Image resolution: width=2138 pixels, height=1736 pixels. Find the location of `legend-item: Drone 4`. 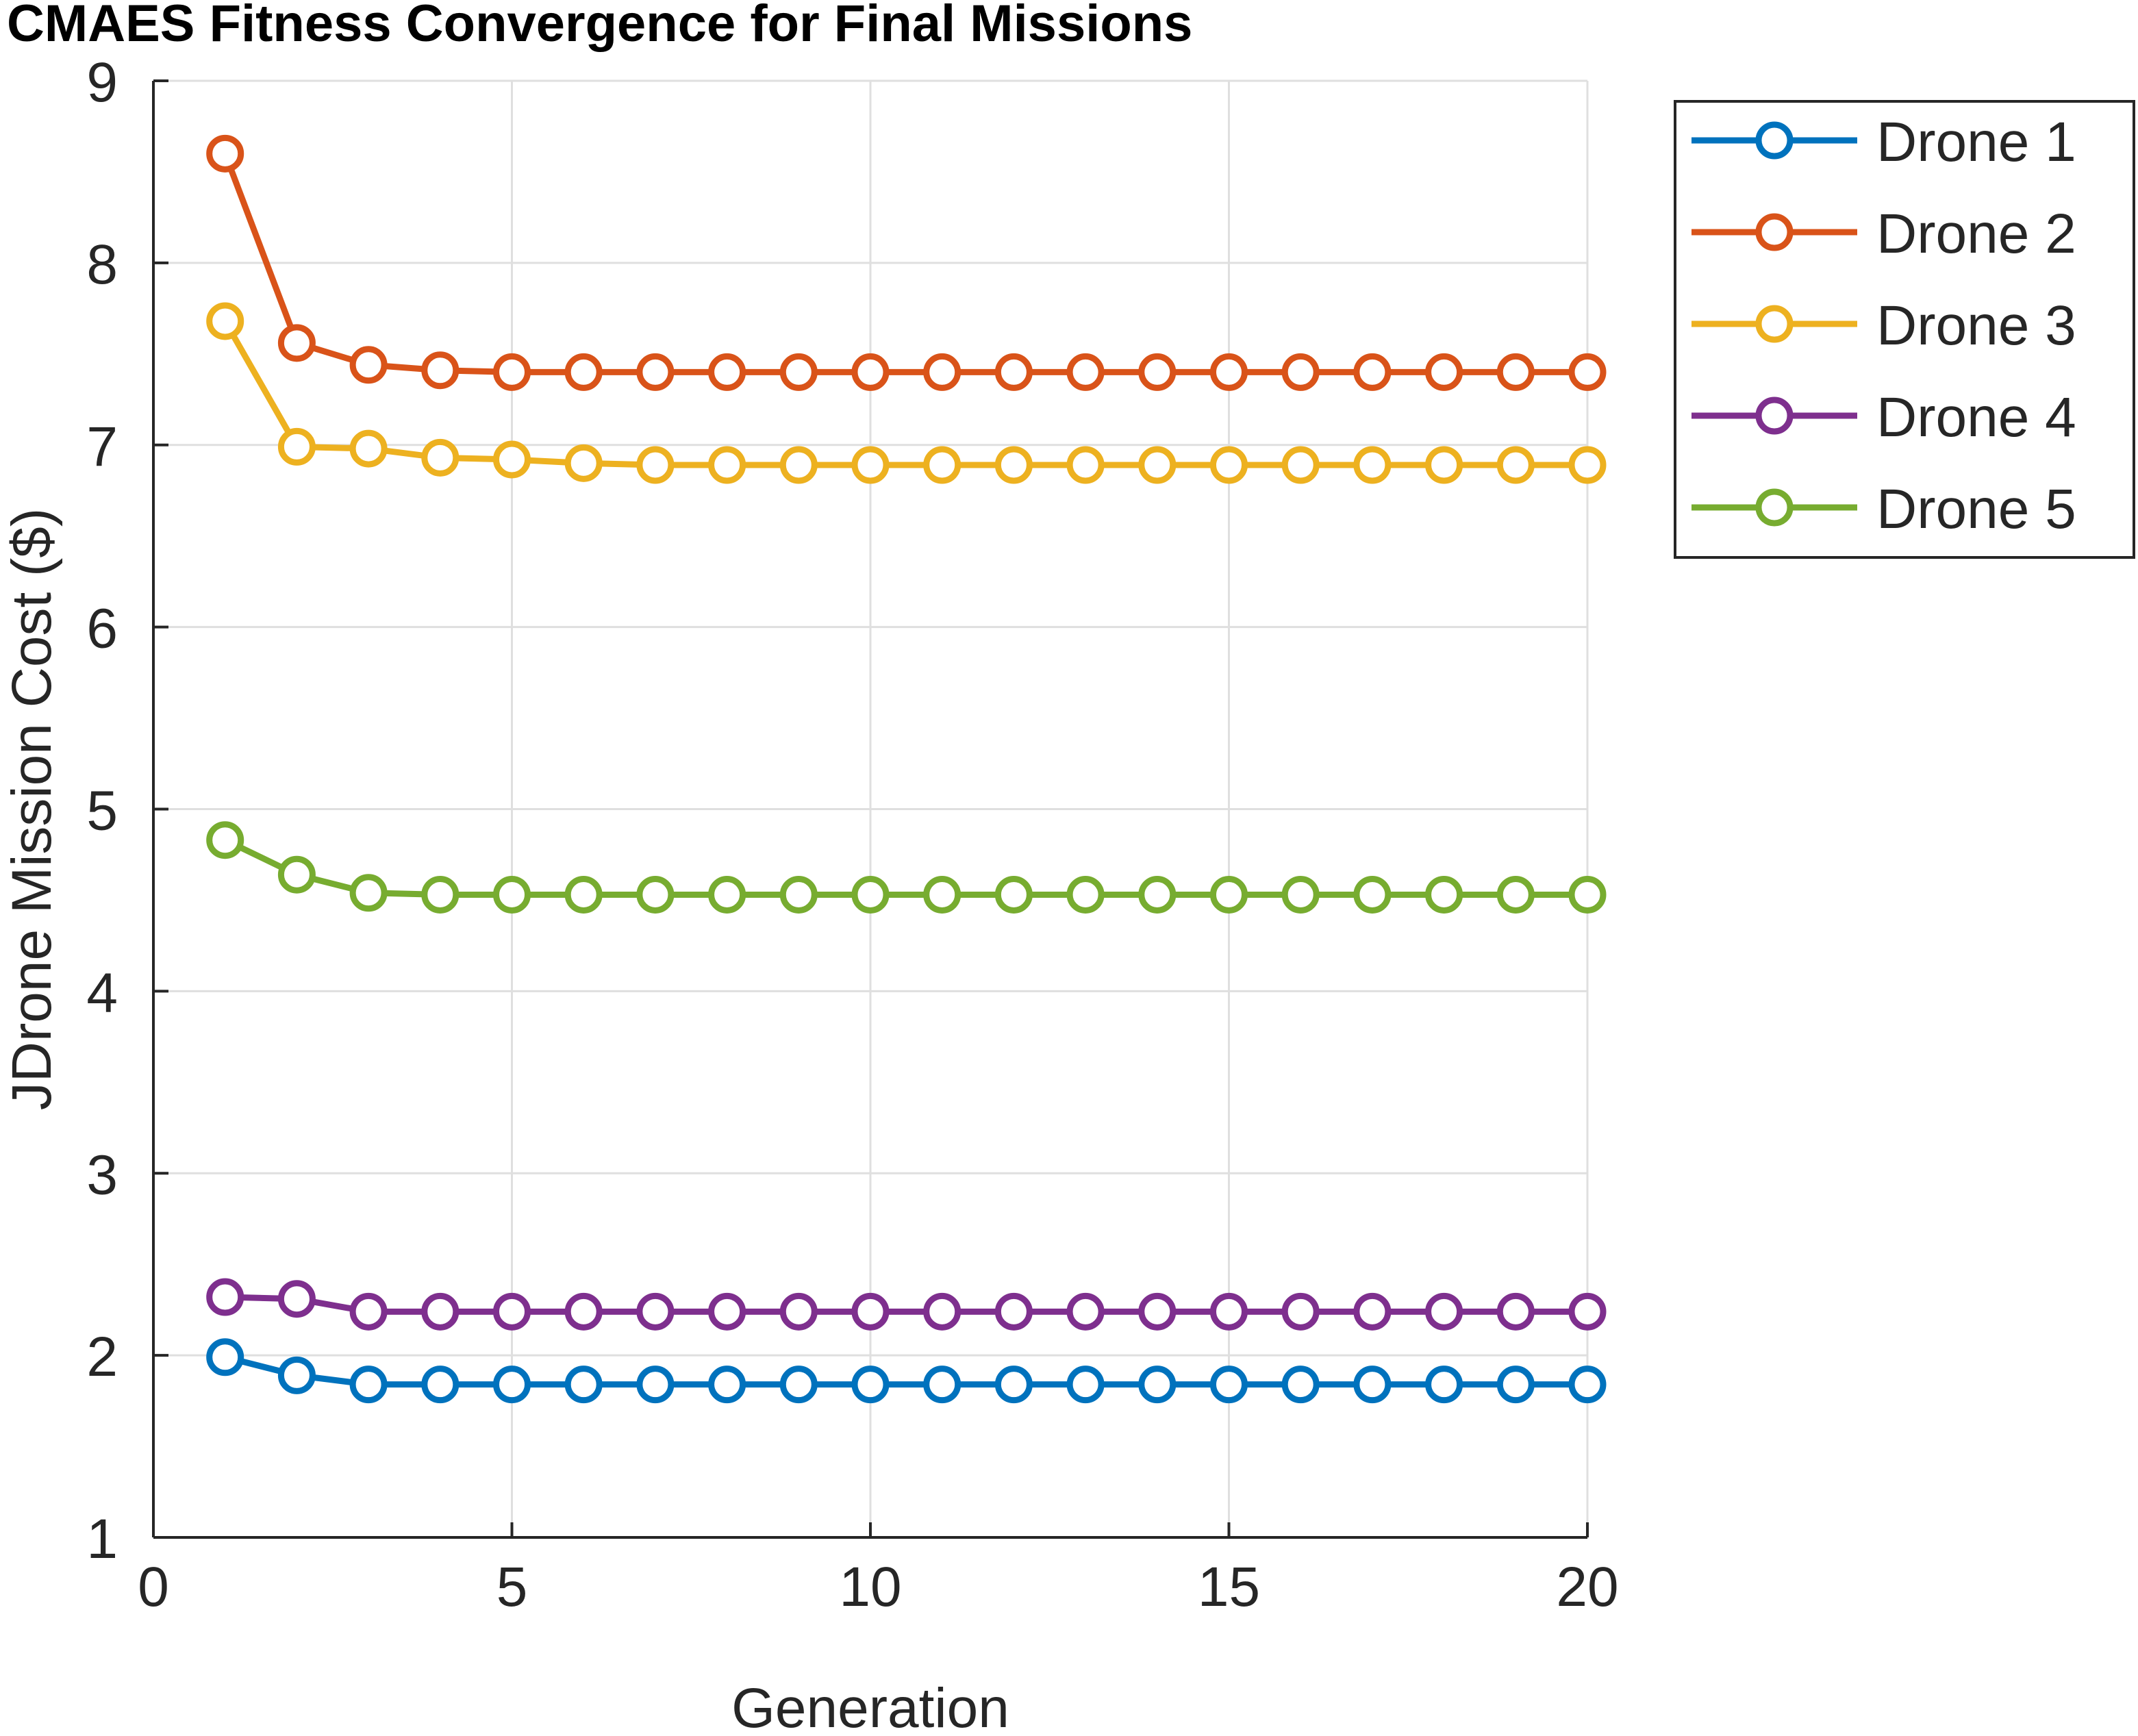

legend-item: Drone 4 is located at coordinates (1884, 417).